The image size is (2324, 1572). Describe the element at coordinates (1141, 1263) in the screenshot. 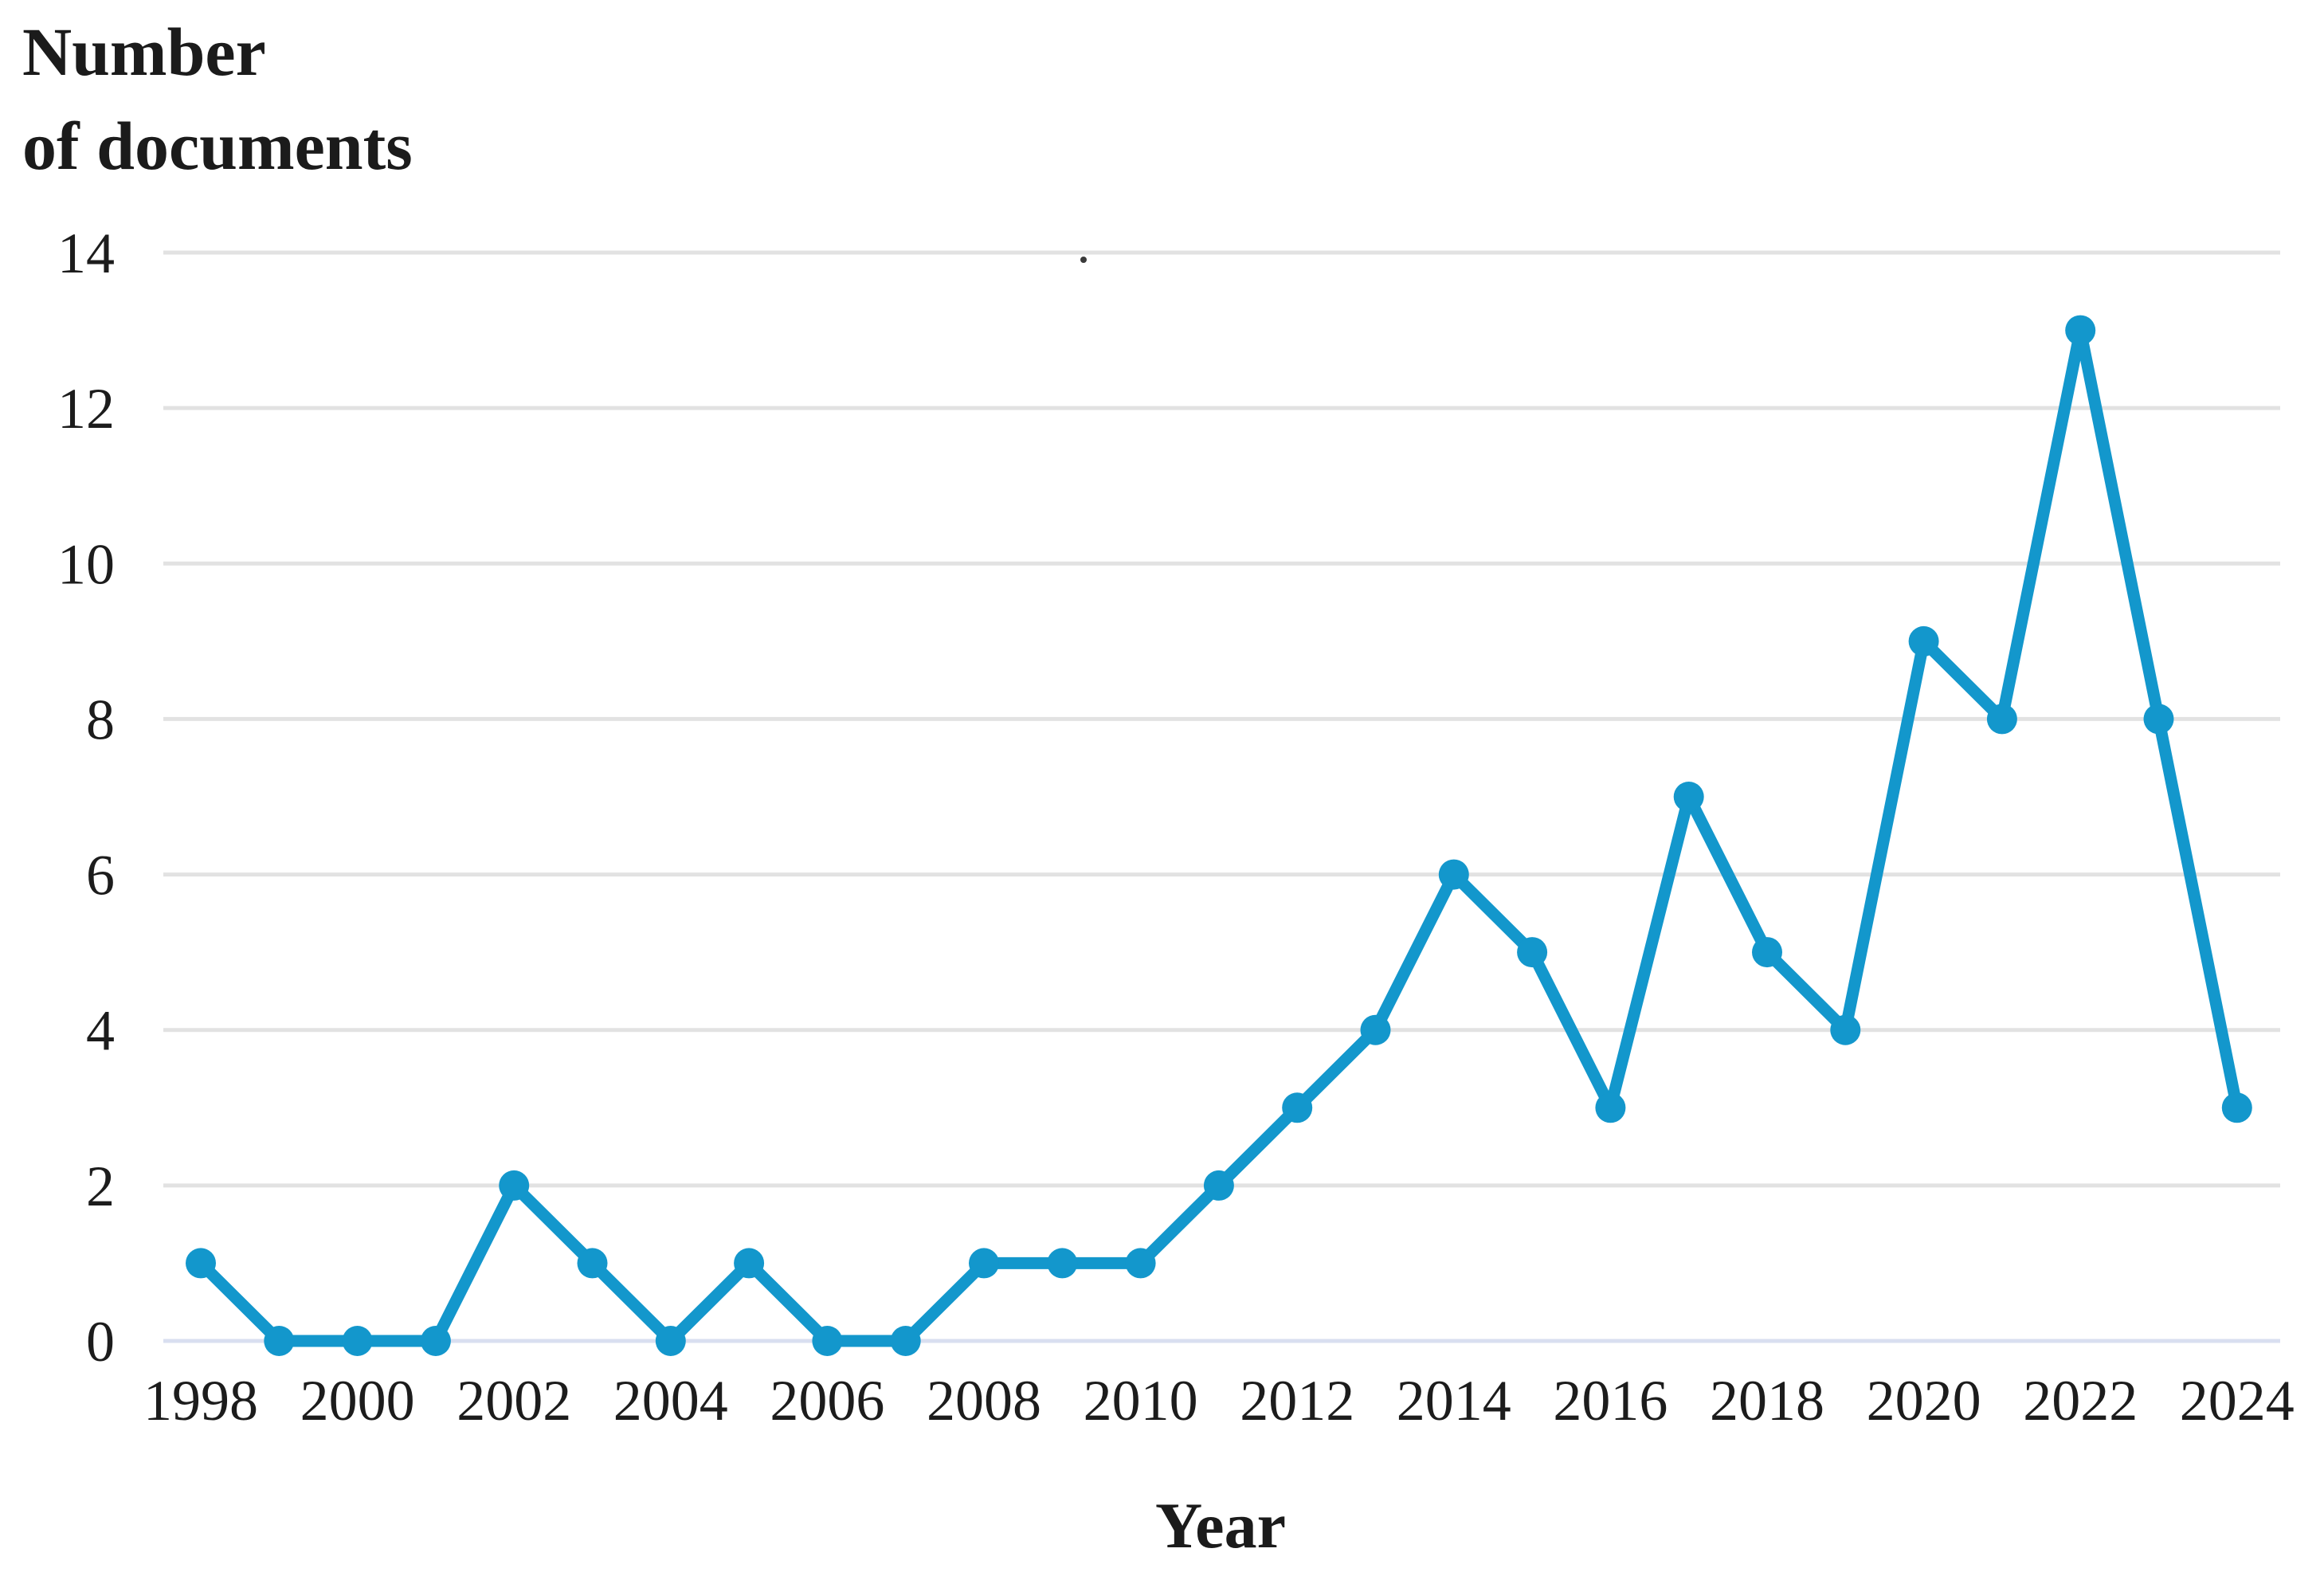

I see `data-point-2010` at that location.